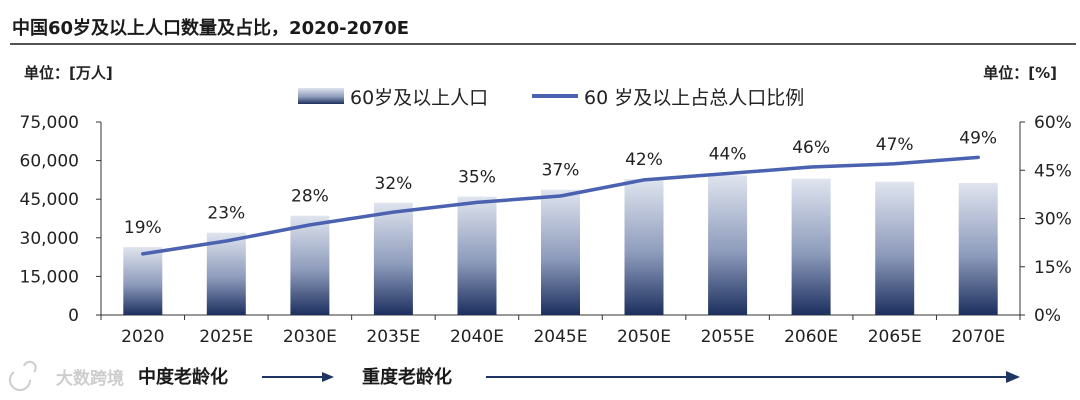 Image resolution: width=1080 pixels, height=400 pixels. Describe the element at coordinates (477, 178) in the screenshot. I see `ratio-label-2040E: 35%` at that location.